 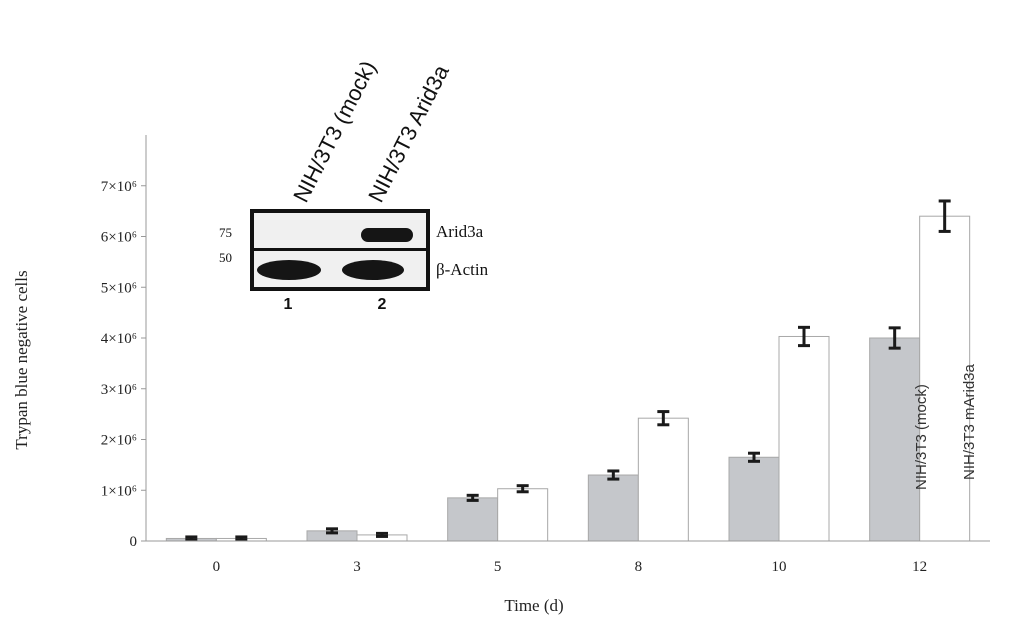 What do you see at coordinates (123, 364) in the screenshot?
I see `y-tick-labels: 0 1×10⁶ 2×10⁶ 3×10⁶ 4×10⁶ 5×10⁶ 6×10⁶ 7×10⁶` at bounding box center [123, 364].